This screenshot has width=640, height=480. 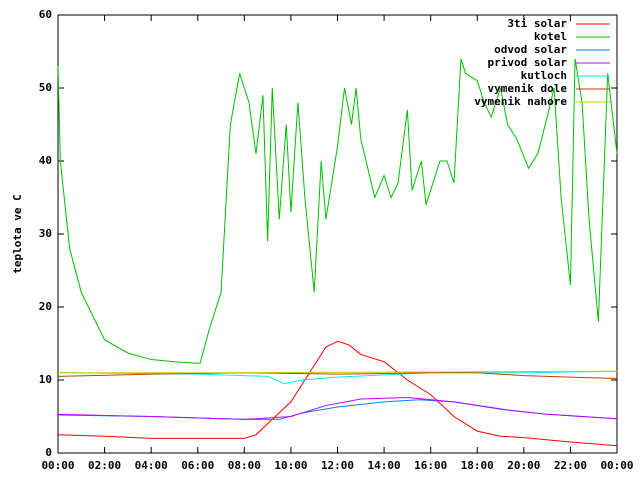 I want to click on y-tick-label: 30, so click(x=45, y=233).